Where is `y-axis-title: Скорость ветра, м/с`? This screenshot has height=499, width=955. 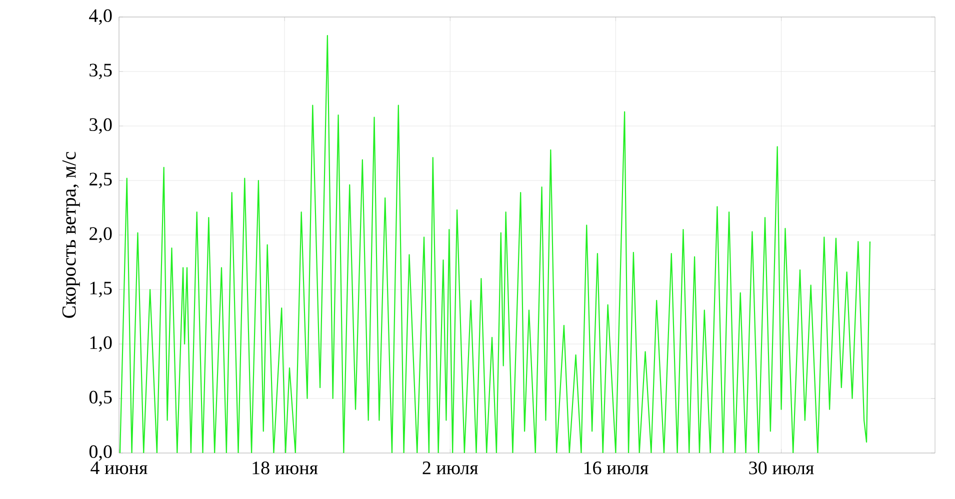
y-axis-title: Скорость ветра, м/с is located at coordinates (71, 235).